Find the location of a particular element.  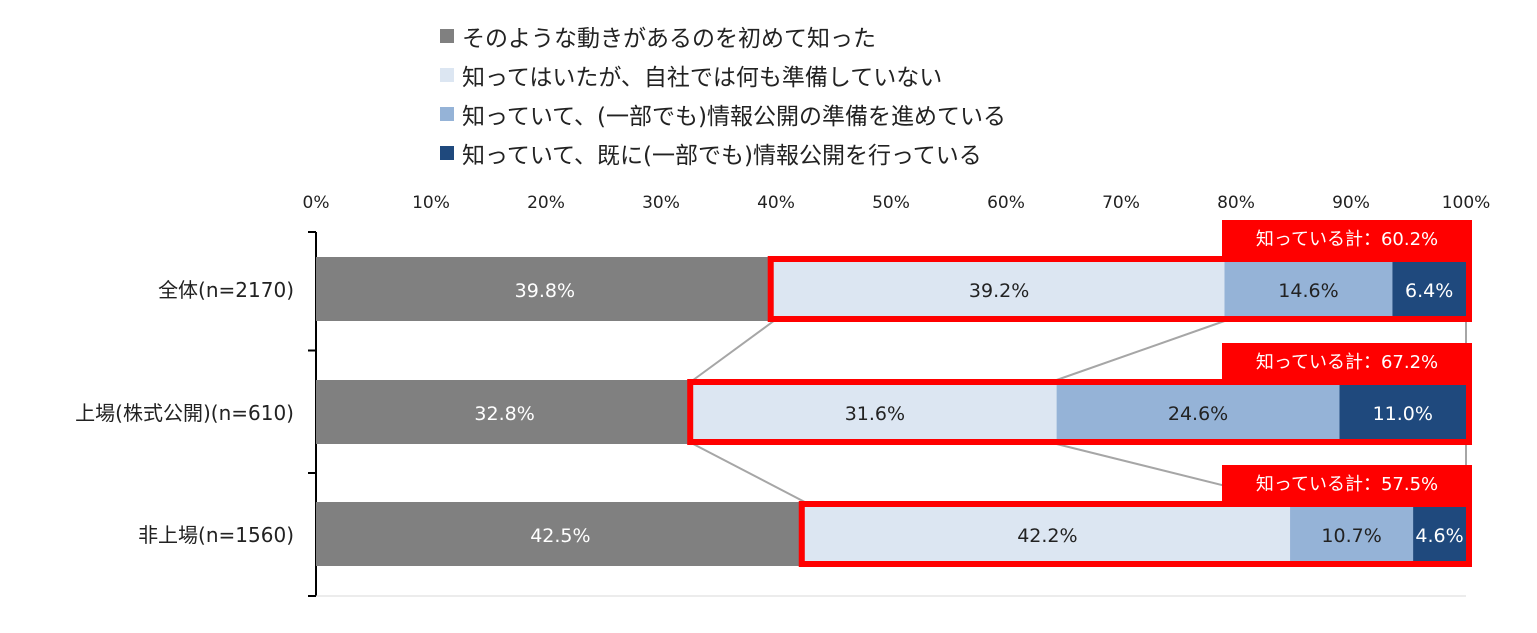

legend-label: 知っていて、既に(一部でも)情報公開を行っている is located at coordinates (722, 155).